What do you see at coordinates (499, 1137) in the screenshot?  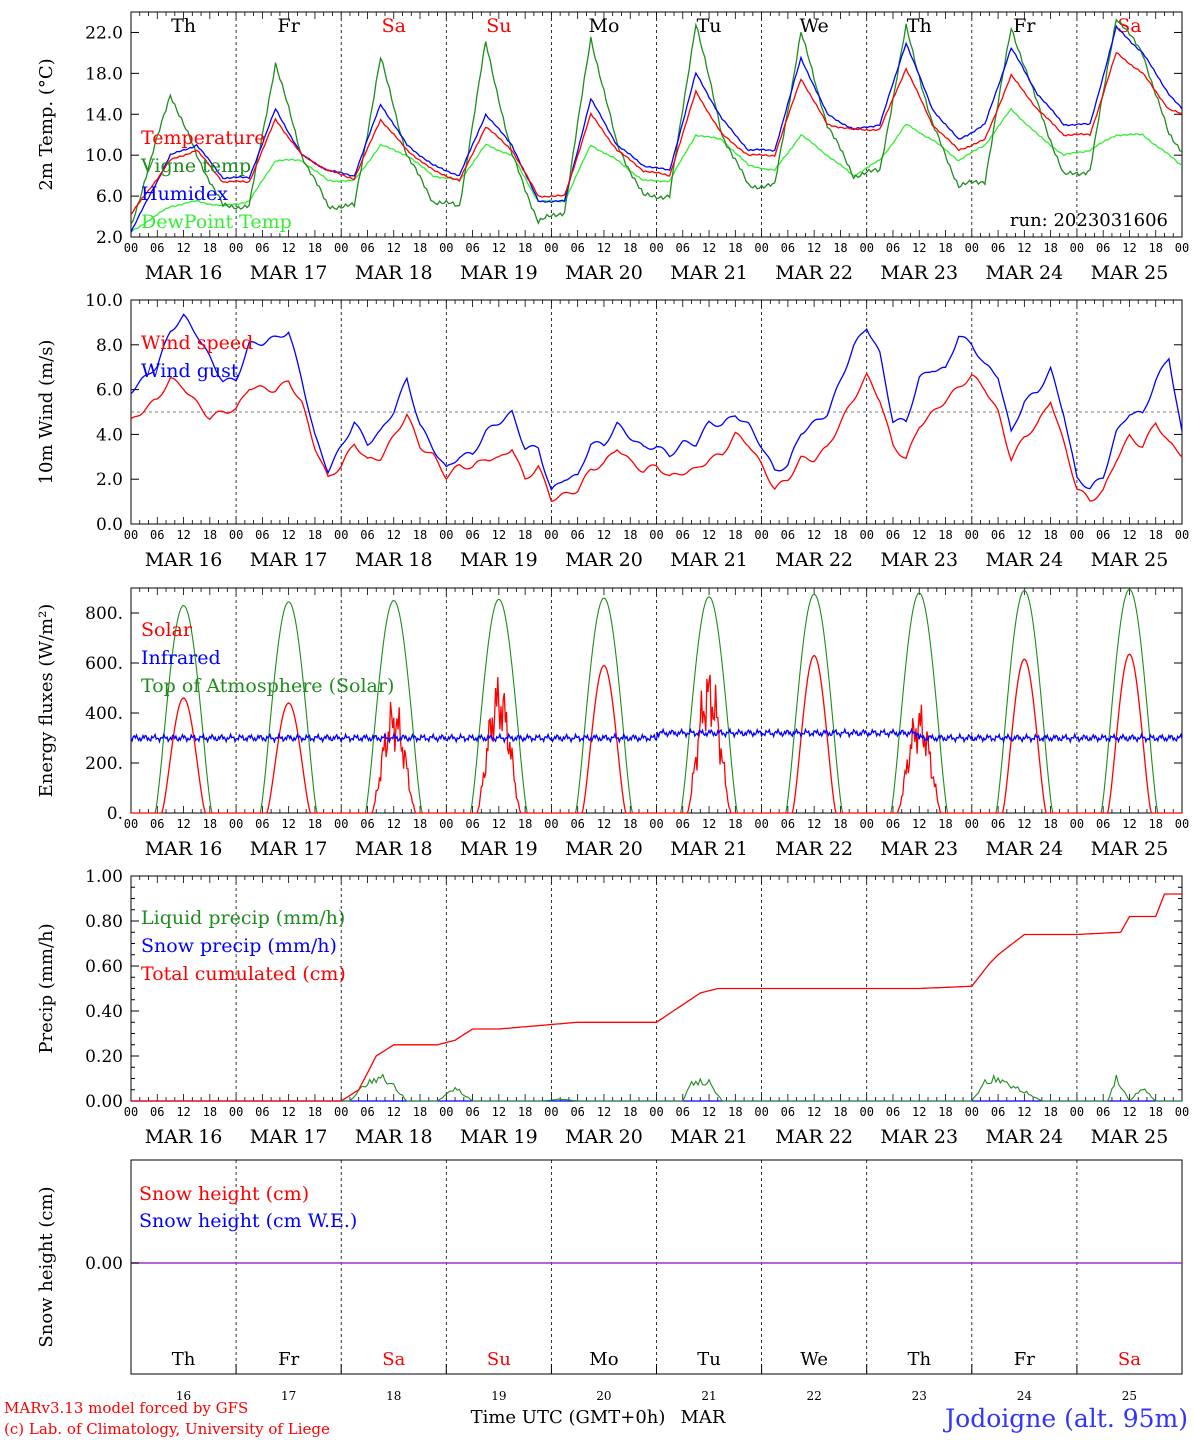 I see `x-date-label: MAR 19` at bounding box center [499, 1137].